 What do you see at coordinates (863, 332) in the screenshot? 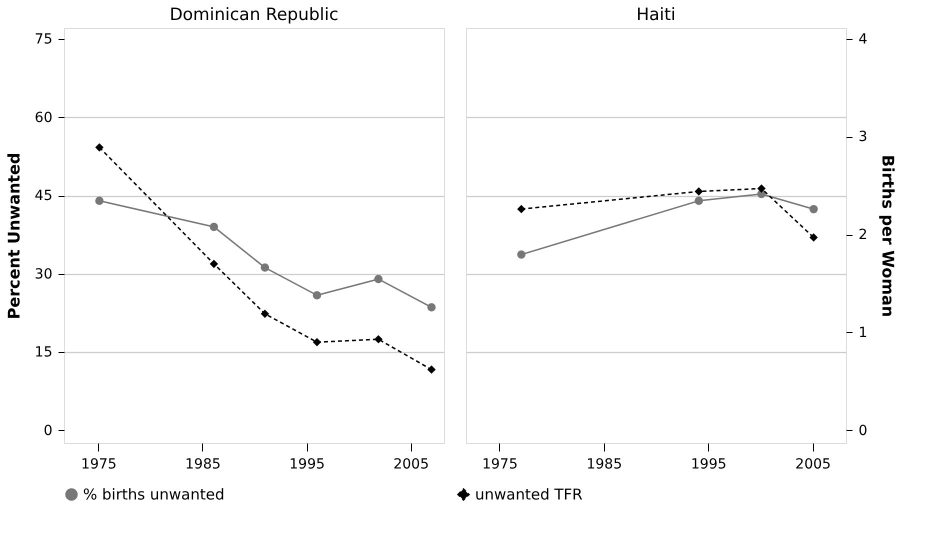
I see `y2-tick-label: 1` at bounding box center [863, 332].